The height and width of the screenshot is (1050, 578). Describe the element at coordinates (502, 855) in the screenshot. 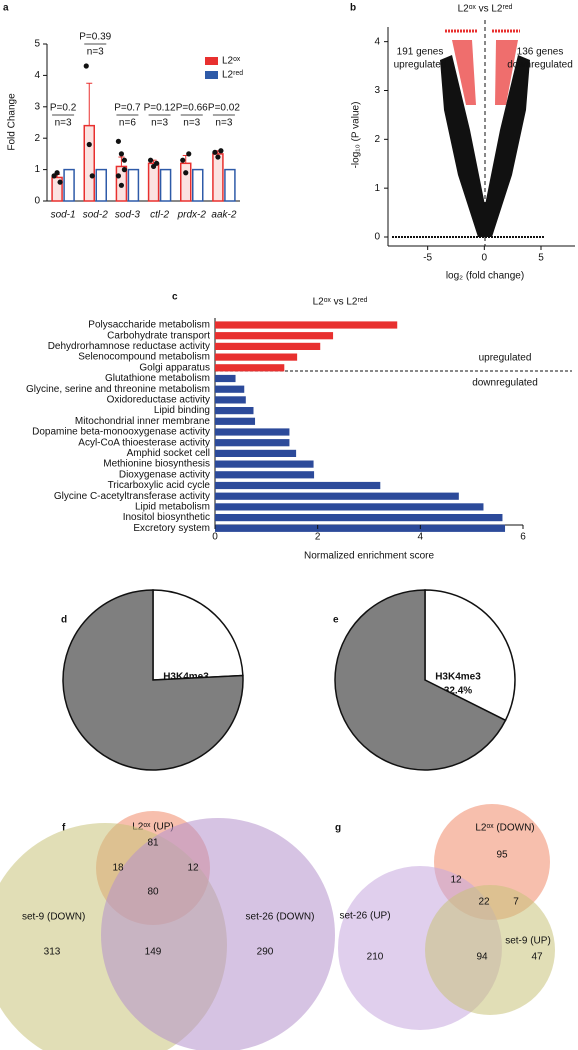

I see `region-count: 95` at that location.